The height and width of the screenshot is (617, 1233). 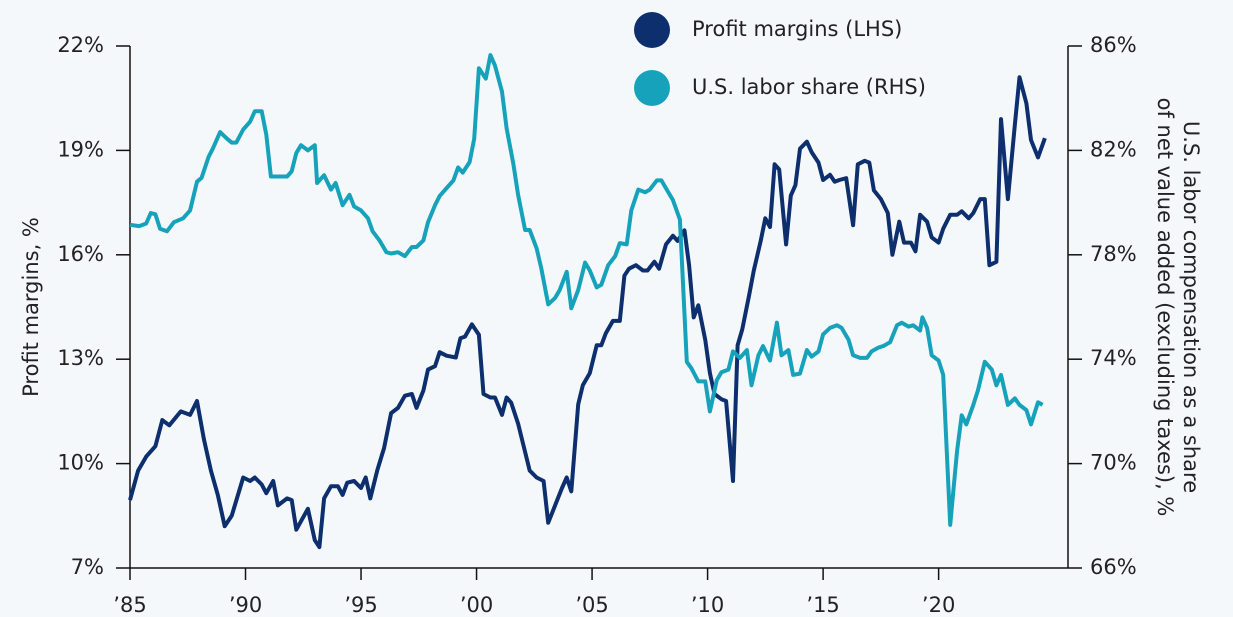 What do you see at coordinates (80, 149) in the screenshot?
I see `y-tick-label: 19%` at bounding box center [80, 149].